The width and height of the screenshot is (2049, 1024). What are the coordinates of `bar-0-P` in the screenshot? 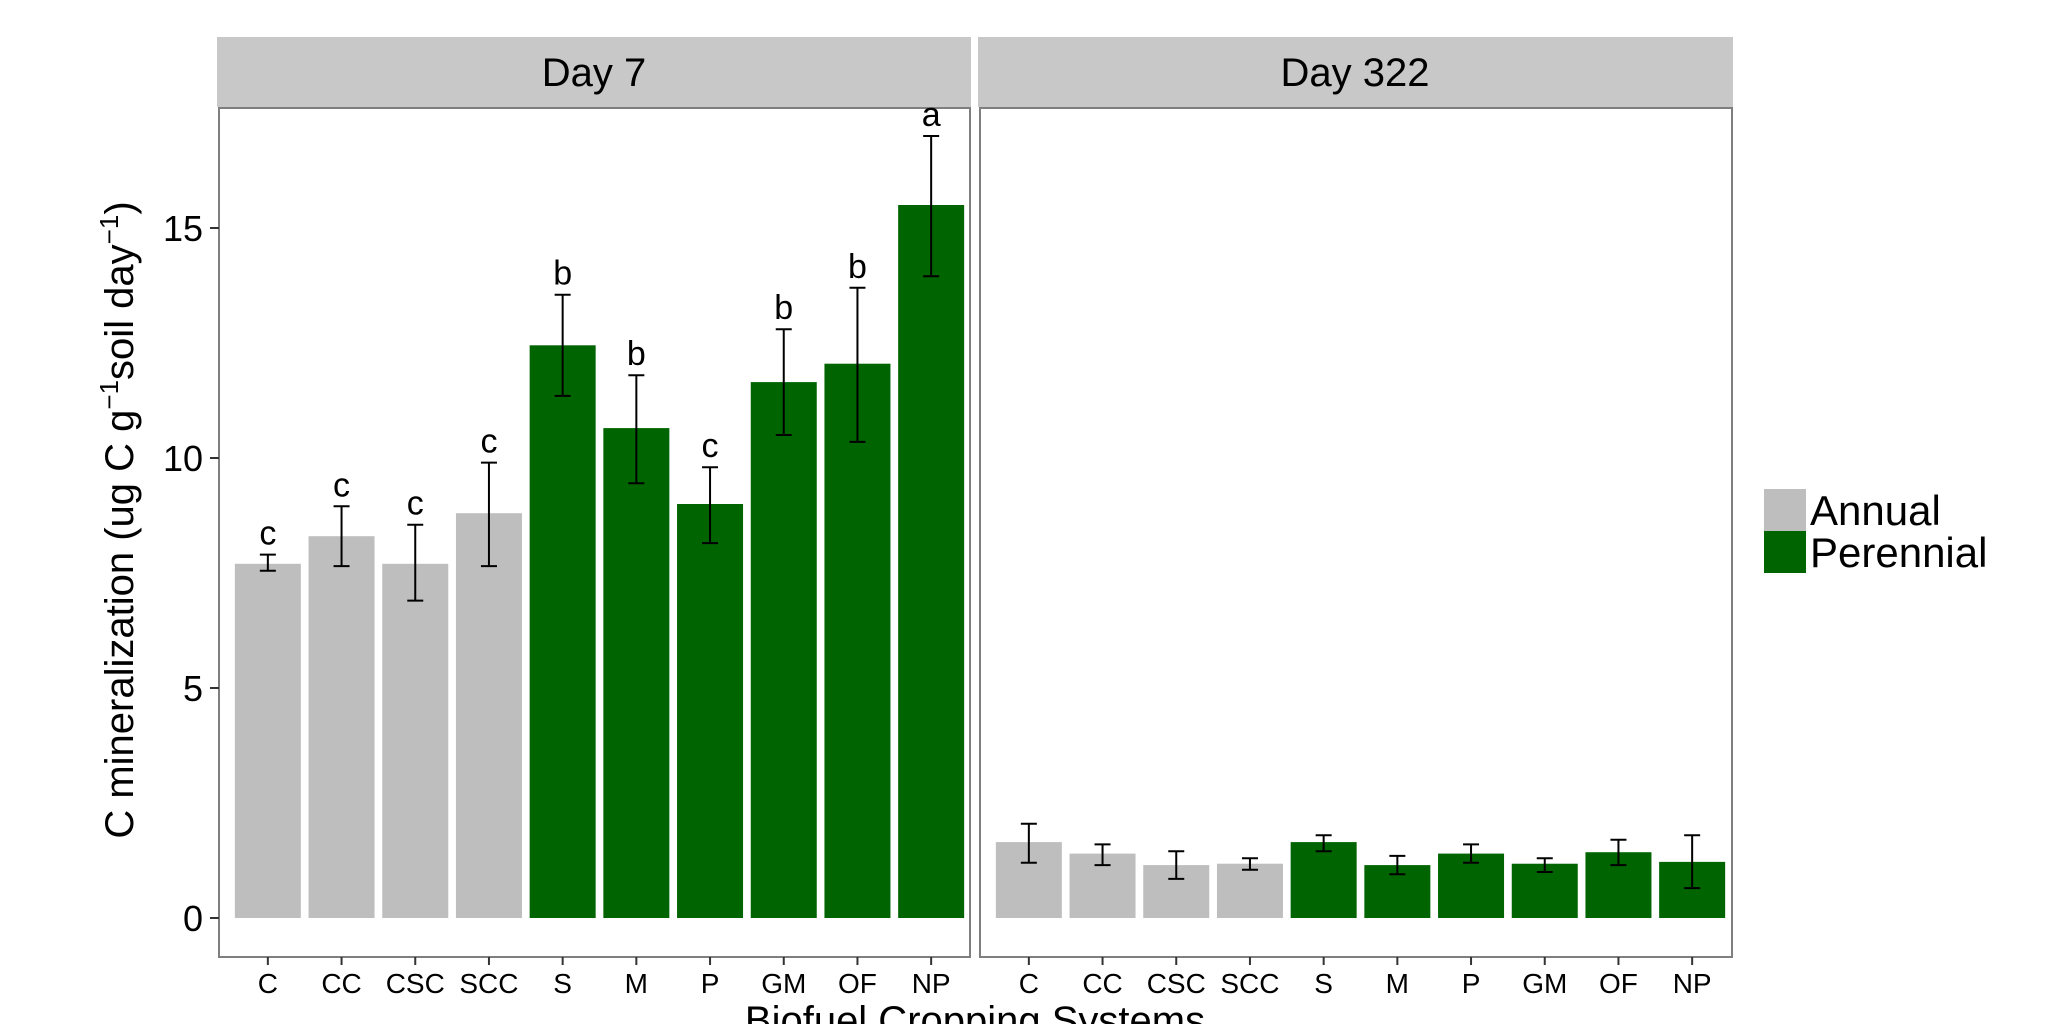 It's located at (710, 711).